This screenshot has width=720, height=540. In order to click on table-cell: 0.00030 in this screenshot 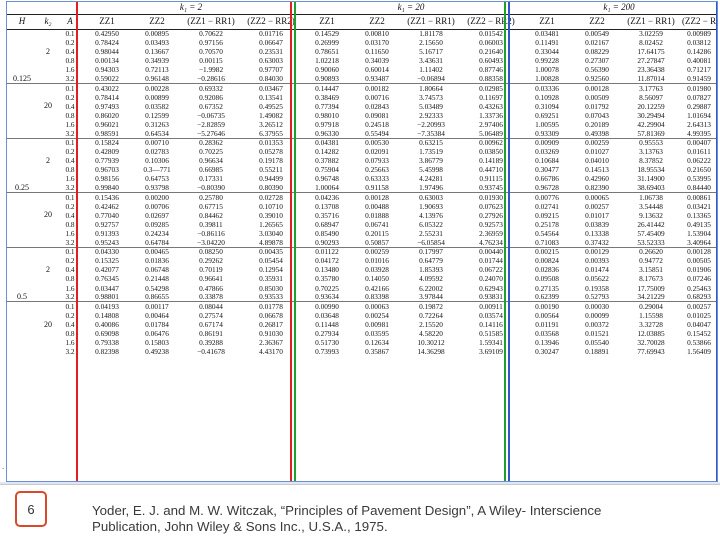, I will do `click(597, 306)`.